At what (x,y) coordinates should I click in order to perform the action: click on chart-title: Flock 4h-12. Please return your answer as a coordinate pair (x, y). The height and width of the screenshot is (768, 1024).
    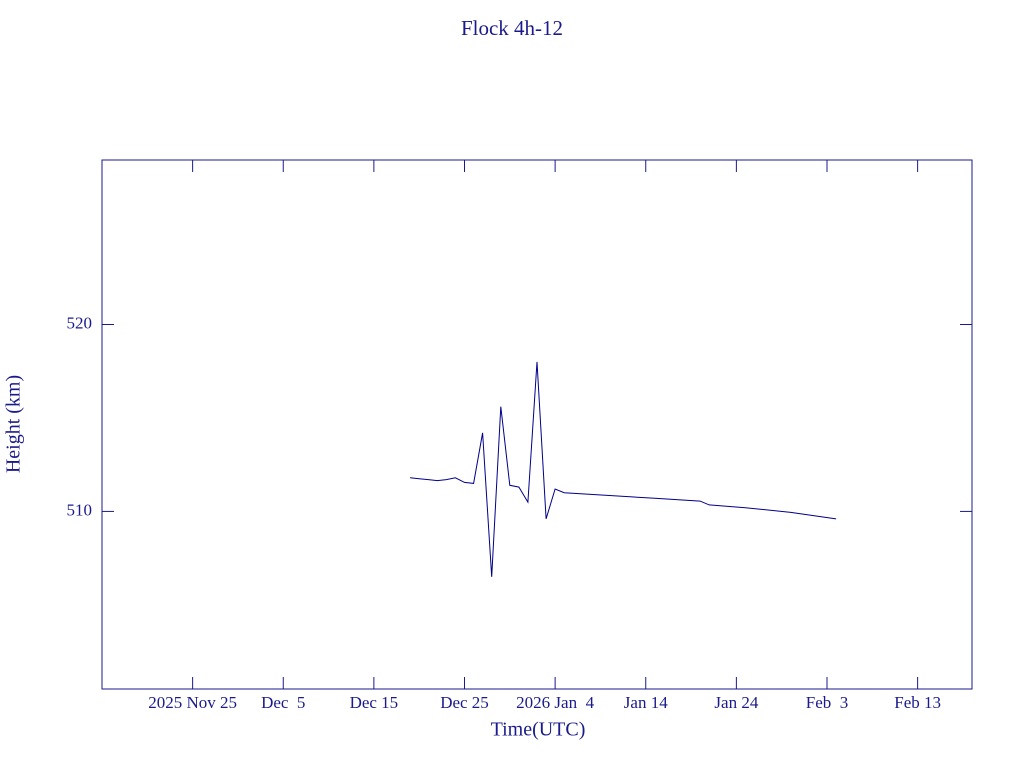
    Looking at the image, I should click on (512, 28).